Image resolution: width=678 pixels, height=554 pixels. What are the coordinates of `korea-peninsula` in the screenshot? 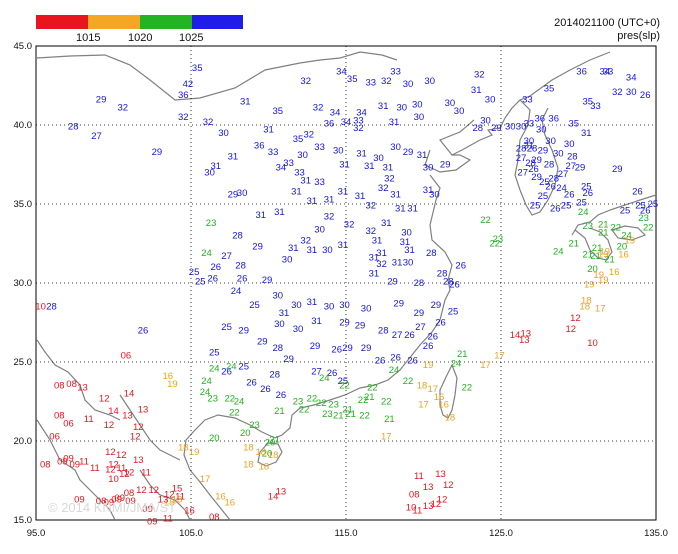 It's located at (536, 157).